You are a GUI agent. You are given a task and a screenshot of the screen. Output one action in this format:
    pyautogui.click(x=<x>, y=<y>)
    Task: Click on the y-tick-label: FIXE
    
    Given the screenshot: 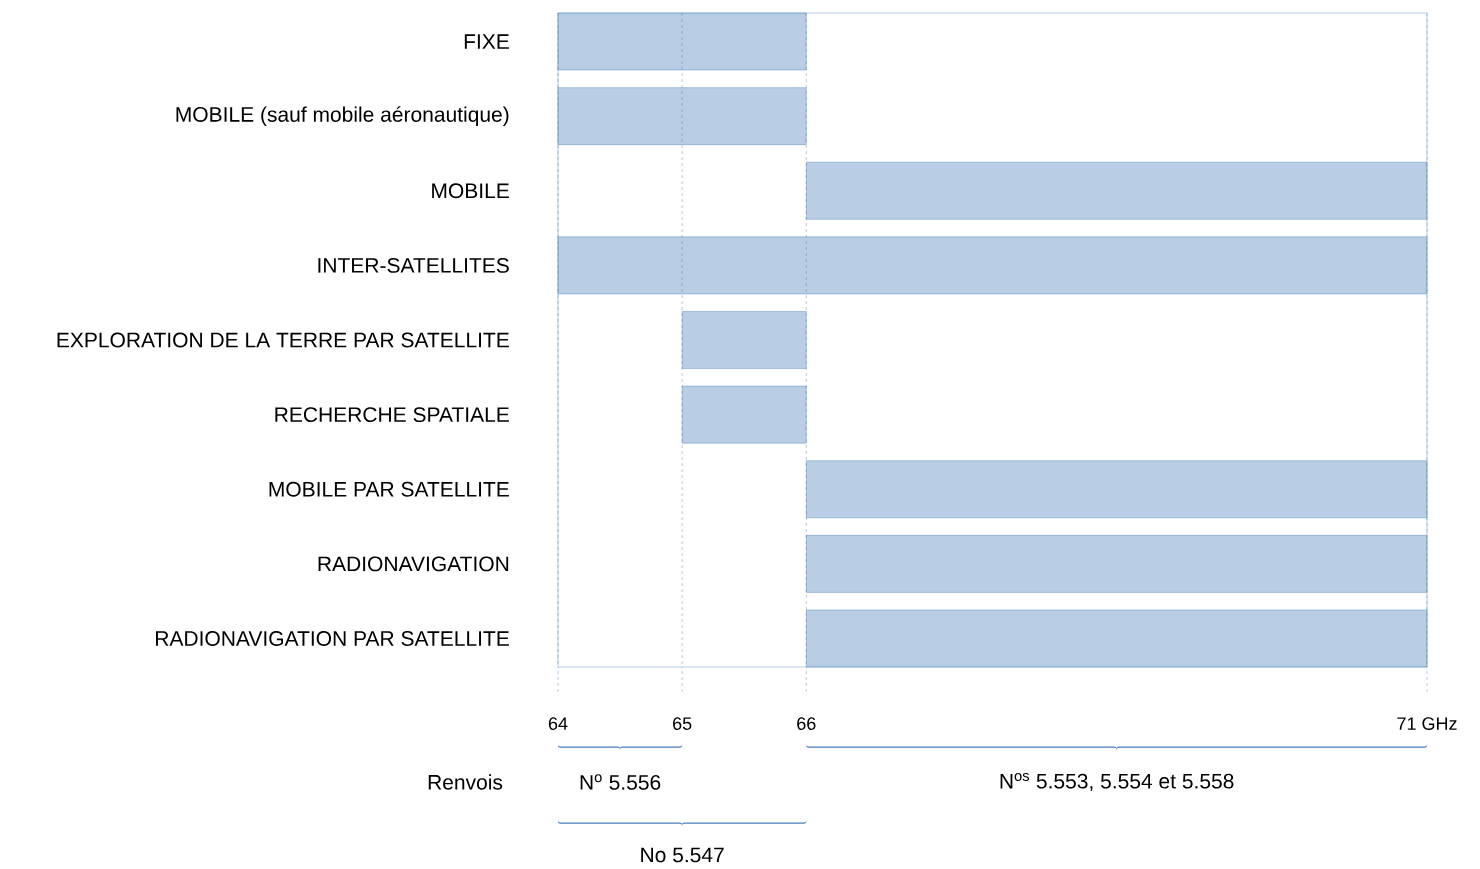 What is the action you would take?
    pyautogui.click(x=486, y=41)
    